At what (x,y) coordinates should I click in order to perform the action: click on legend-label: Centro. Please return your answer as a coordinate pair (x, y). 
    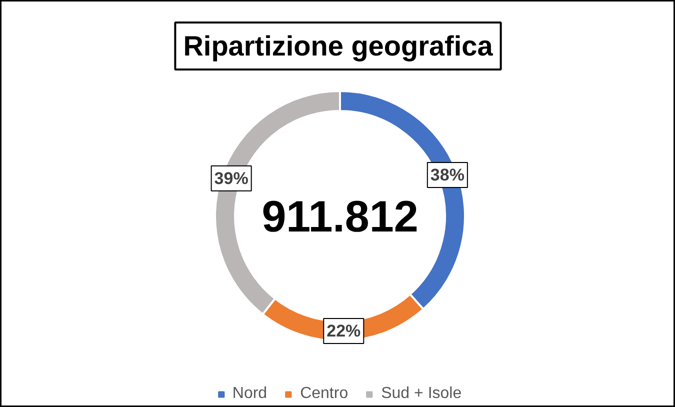
    Looking at the image, I should click on (324, 394).